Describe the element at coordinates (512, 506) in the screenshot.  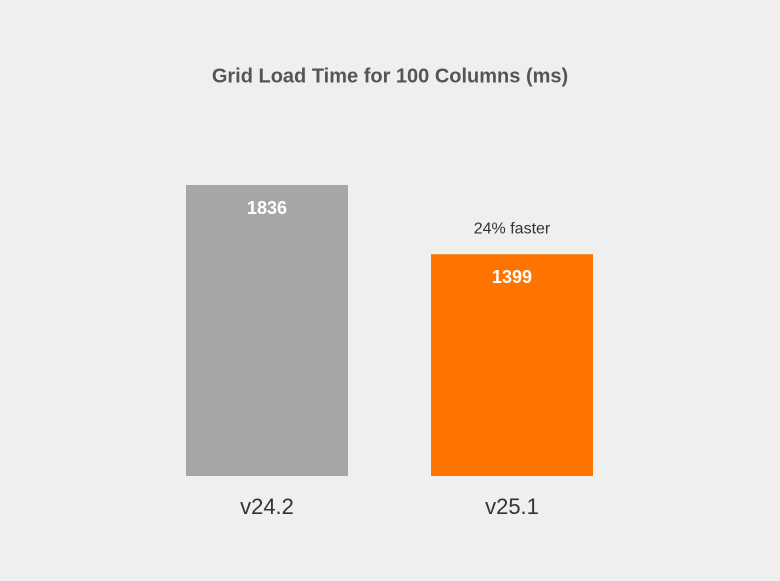
I see `x-tick-label: v25.1` at that location.